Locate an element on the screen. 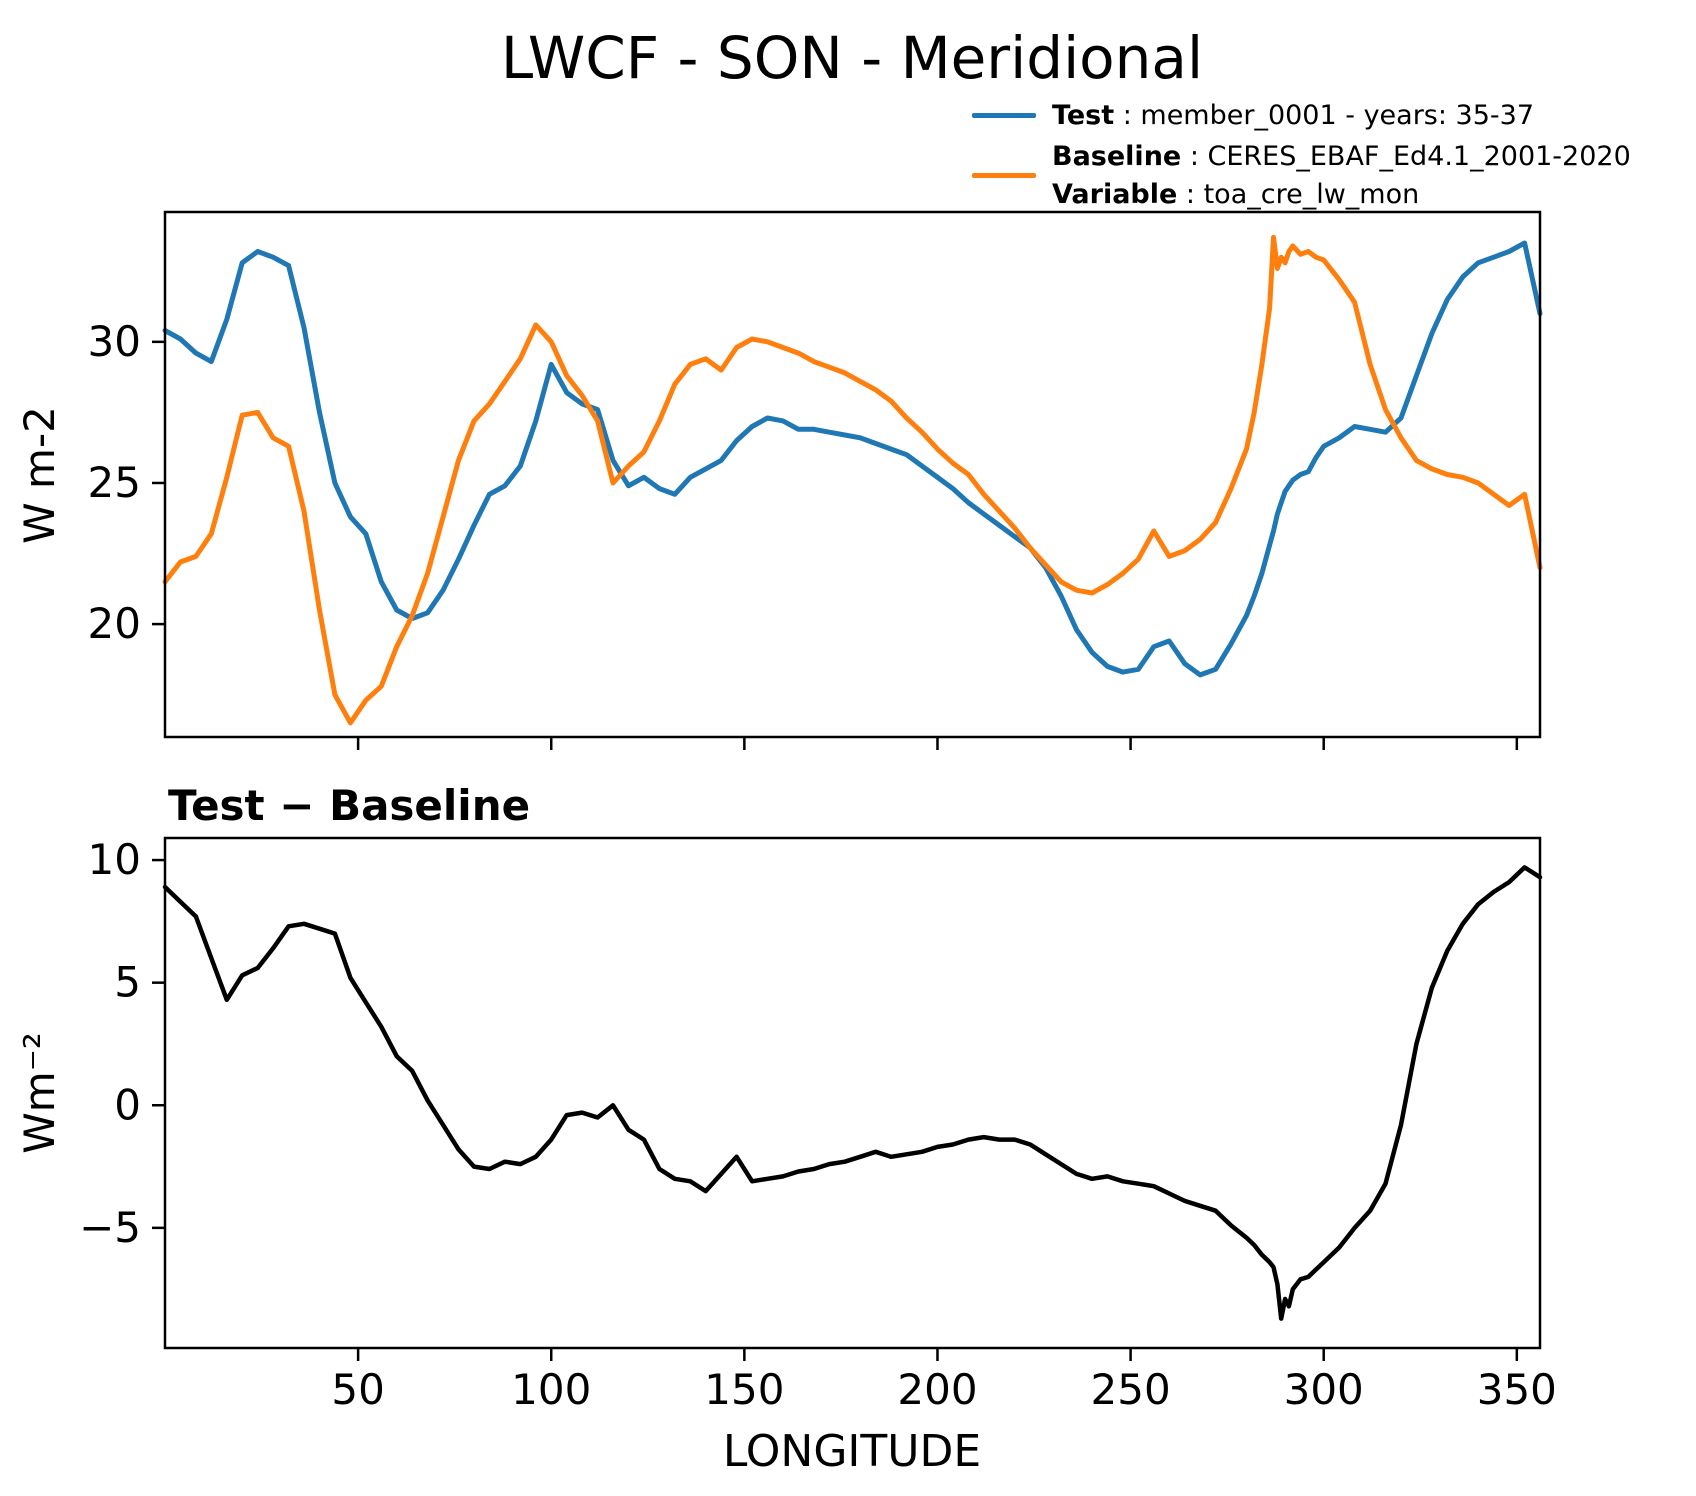  legend-label-variable: Variable : toa_cre_lw_mon is located at coordinates (1236, 195).